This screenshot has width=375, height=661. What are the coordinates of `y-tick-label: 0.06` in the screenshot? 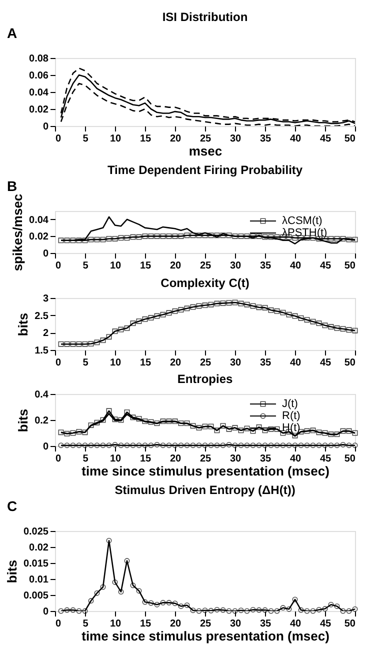 It's located at (39, 76).